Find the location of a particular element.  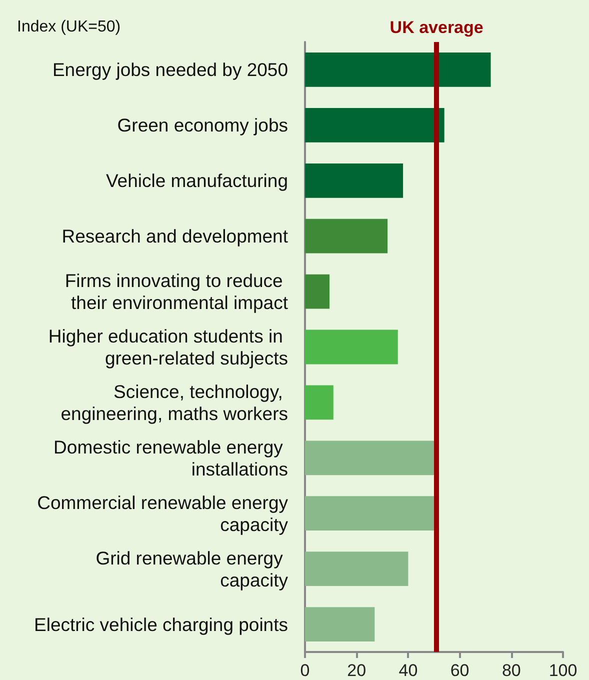

y-tick-label: Science, technology, engineering, maths workers is located at coordinates (174, 402).